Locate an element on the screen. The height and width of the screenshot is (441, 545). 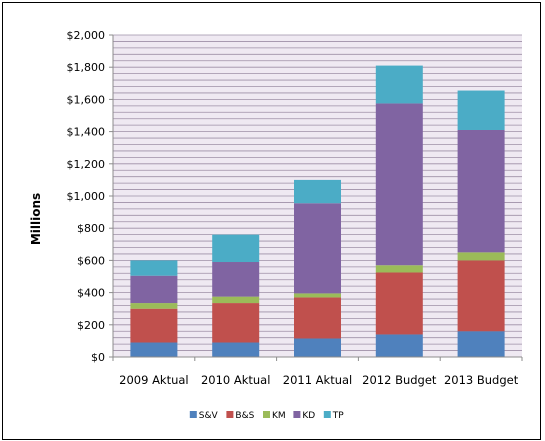
x-tick-label: 2010 Aktual is located at coordinates (236, 380).